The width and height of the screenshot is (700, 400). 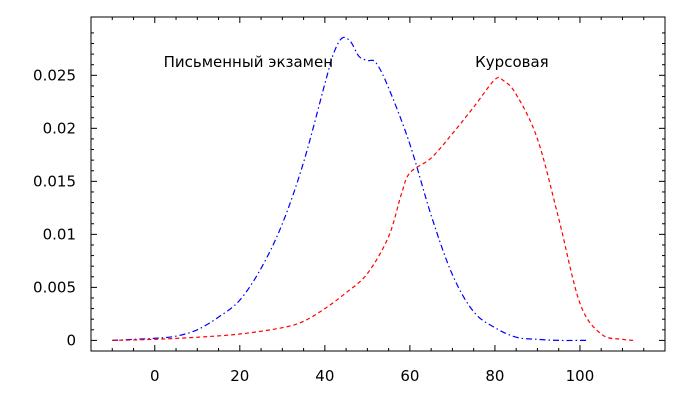 I want to click on y-tick-labels: 0 0.005 0.01 0.015 0.02 0.025, so click(x=54, y=207).